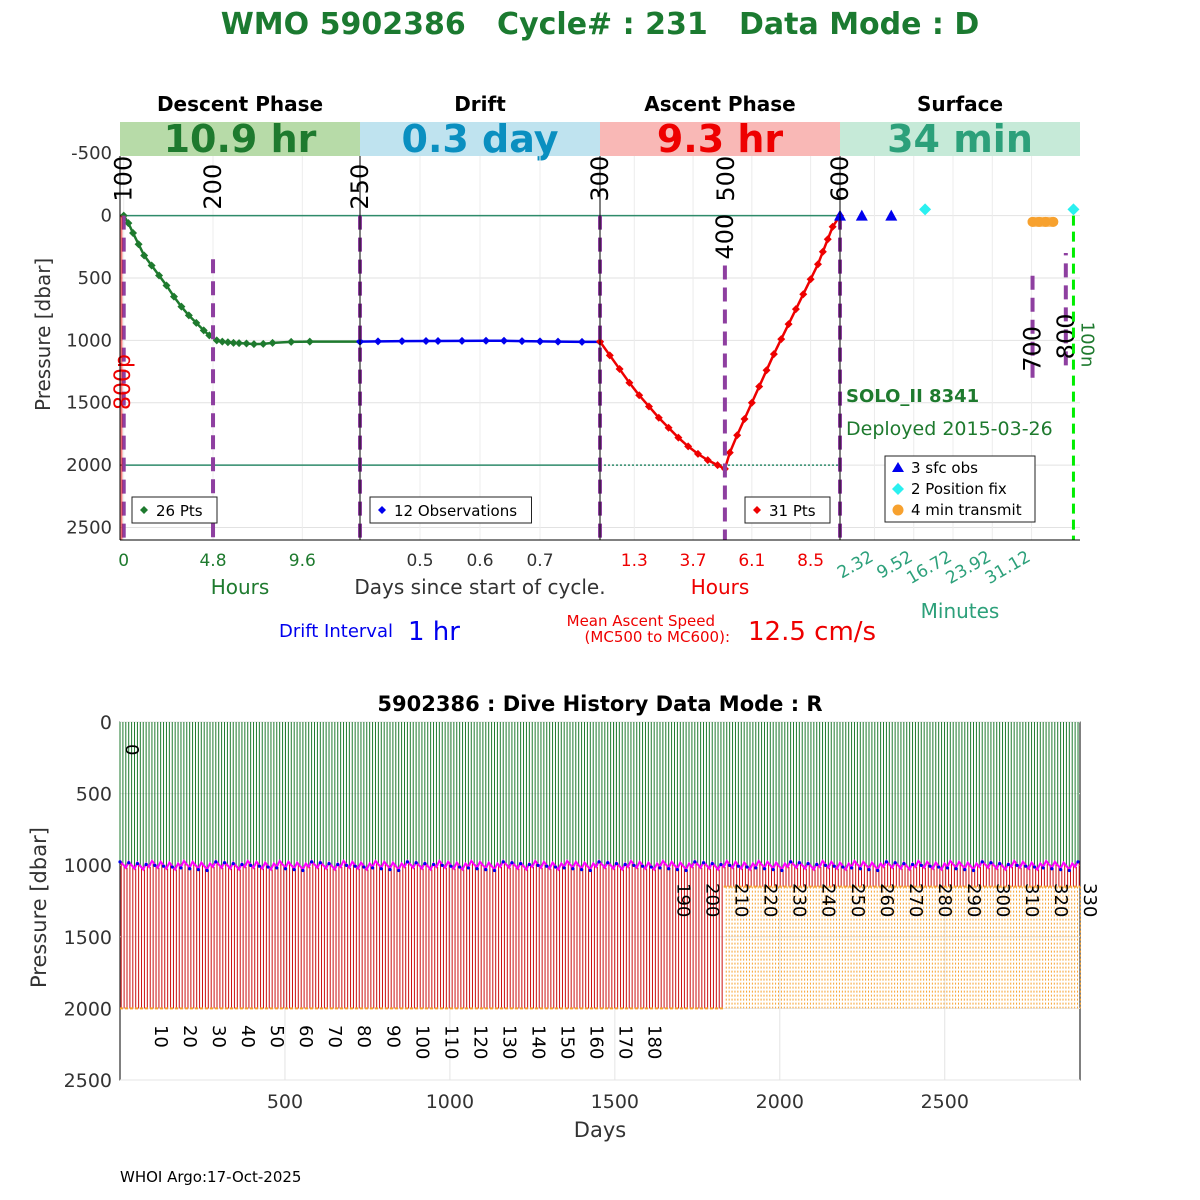 The image size is (1200, 1200). Describe the element at coordinates (599, 704) in the screenshot. I see `dive-history-title: 5902386 : Dive History Data Mode : R` at that location.